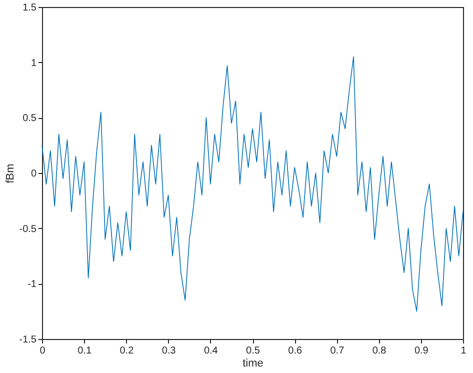 This screenshot has width=473, height=373. I want to click on x-tick-label: 0.5, so click(253, 351).